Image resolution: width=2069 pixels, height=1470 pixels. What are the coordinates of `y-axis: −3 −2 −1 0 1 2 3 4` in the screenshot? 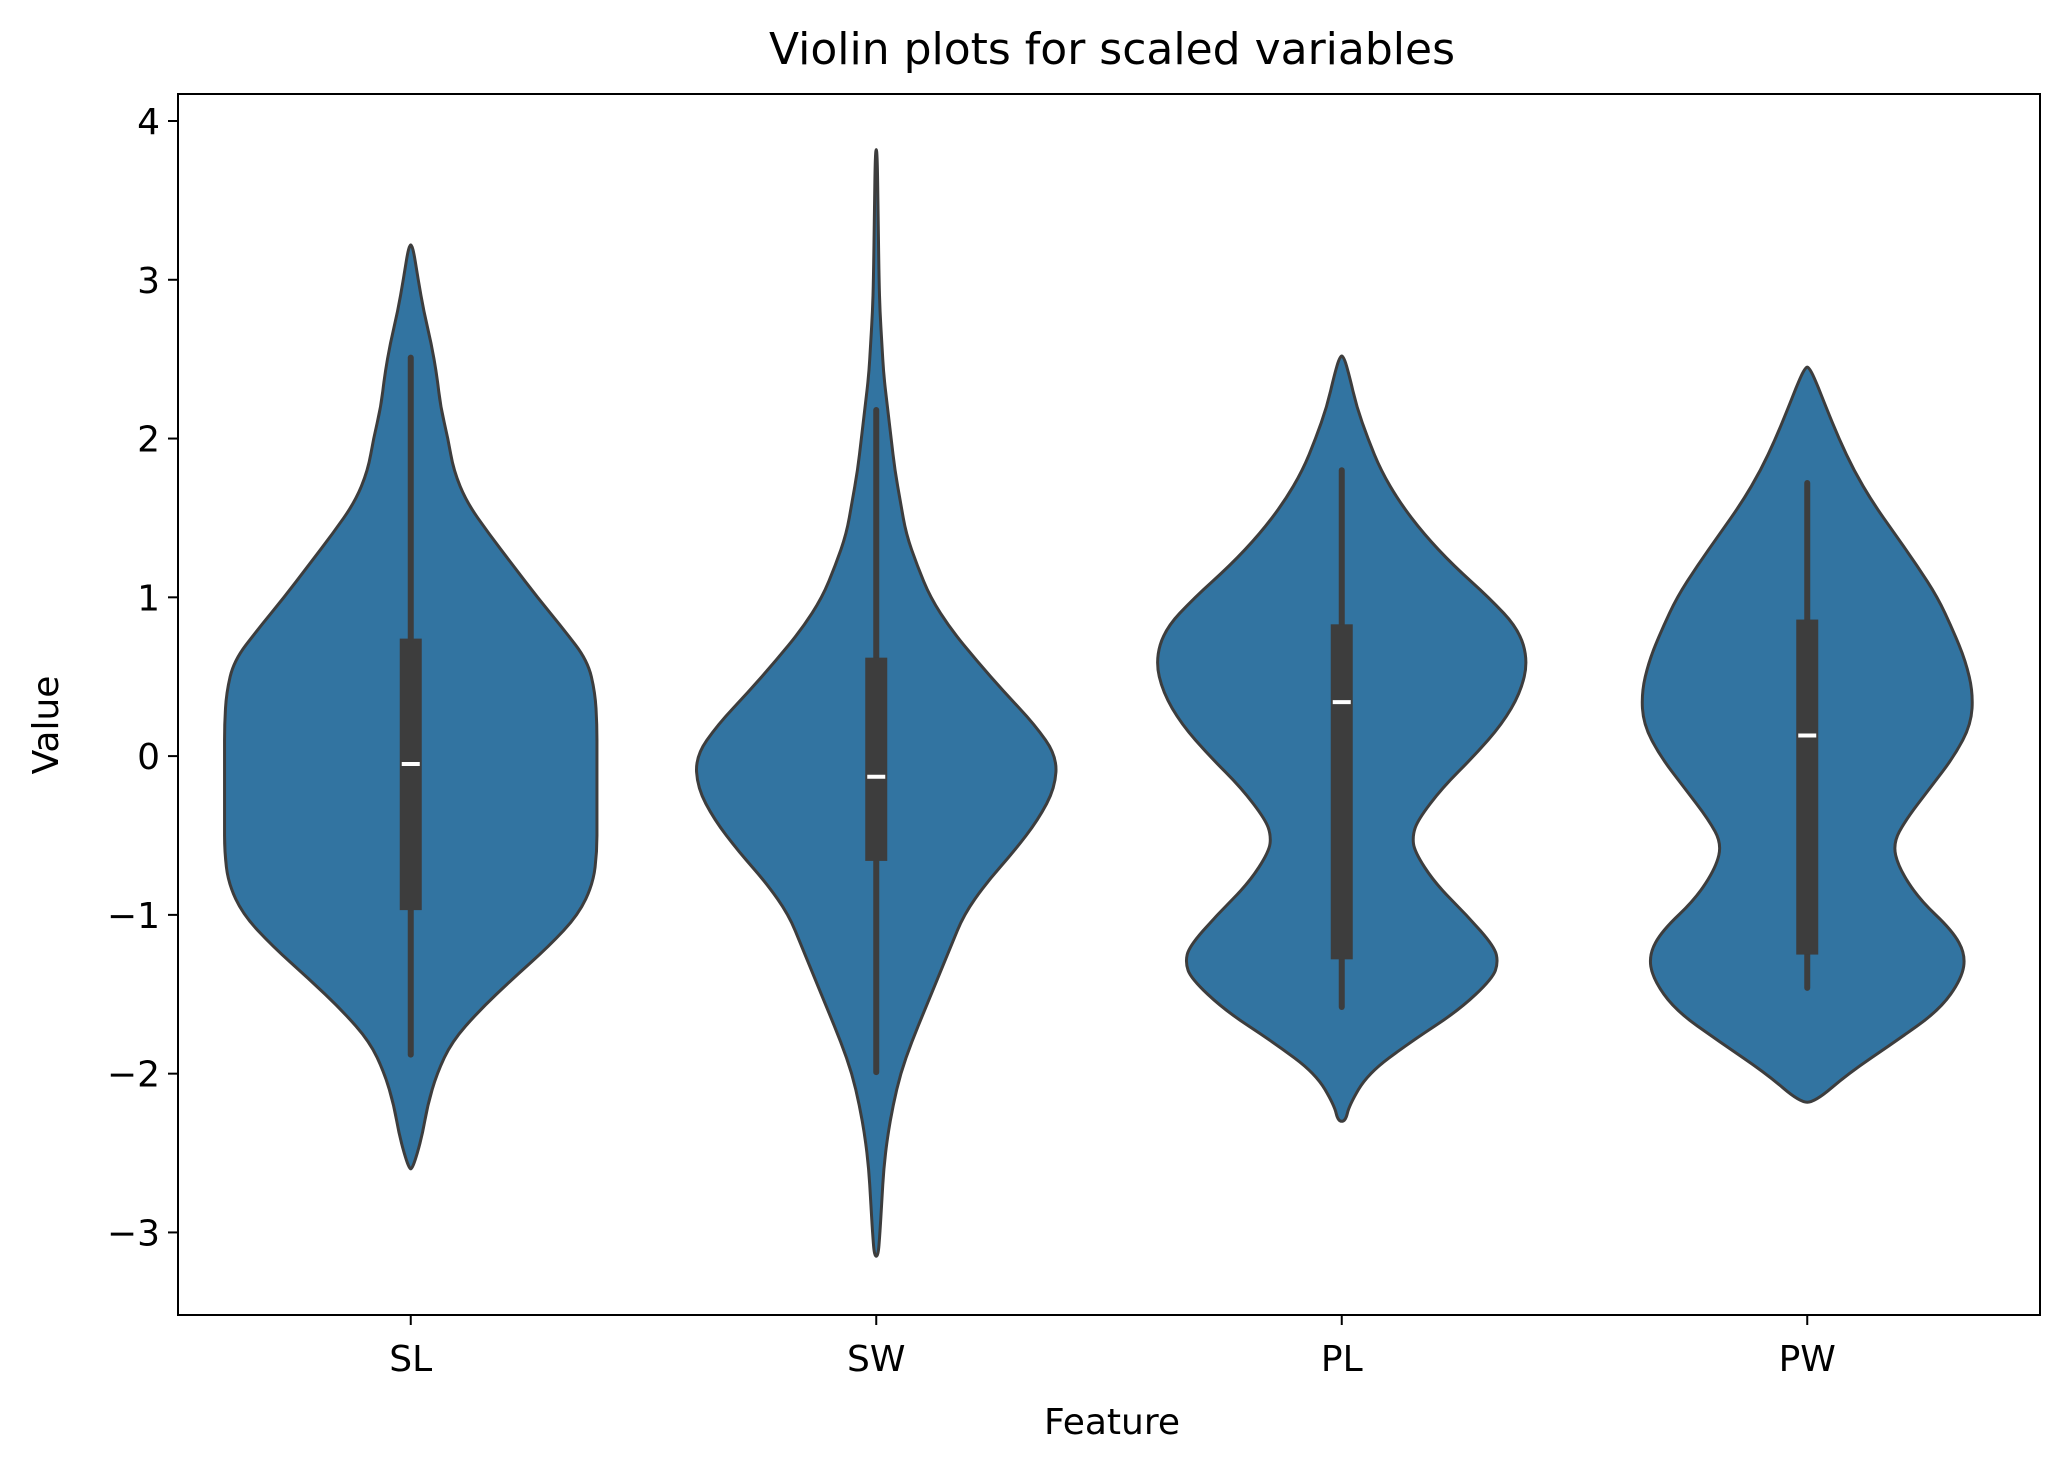 It's located at (142, 678).